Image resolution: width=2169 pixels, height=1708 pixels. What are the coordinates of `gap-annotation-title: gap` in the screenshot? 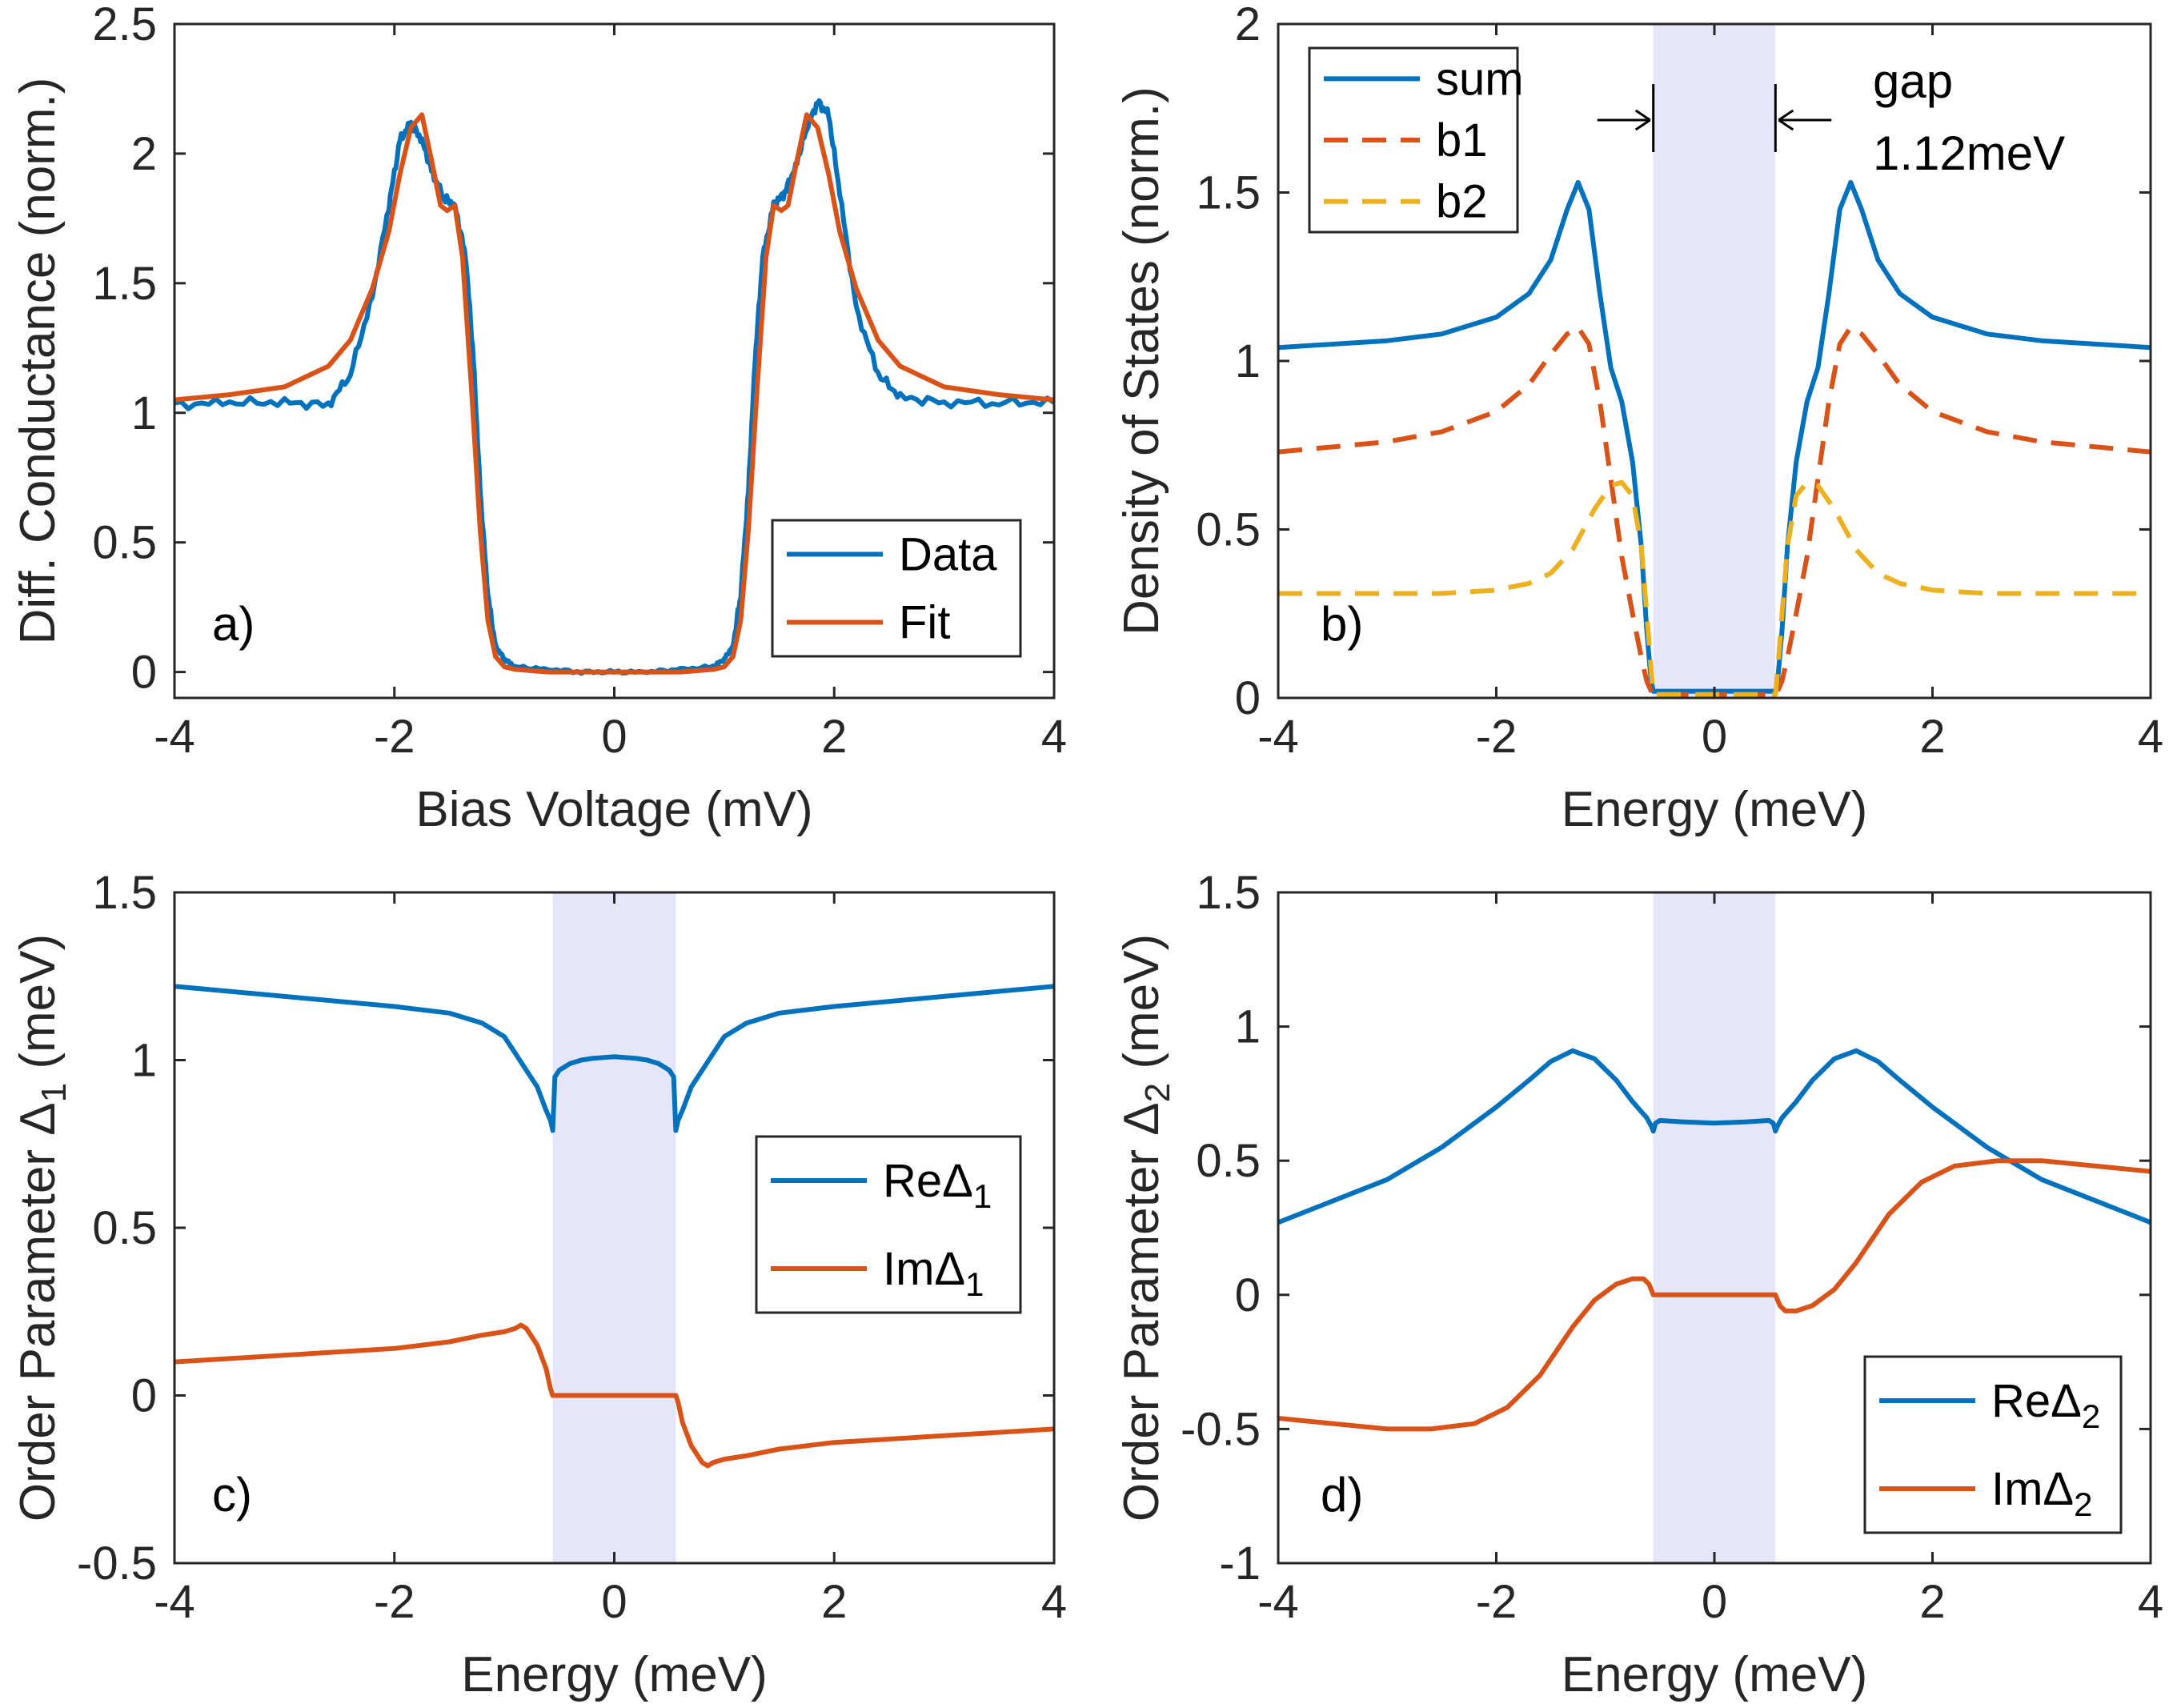 It's located at (1913, 81).